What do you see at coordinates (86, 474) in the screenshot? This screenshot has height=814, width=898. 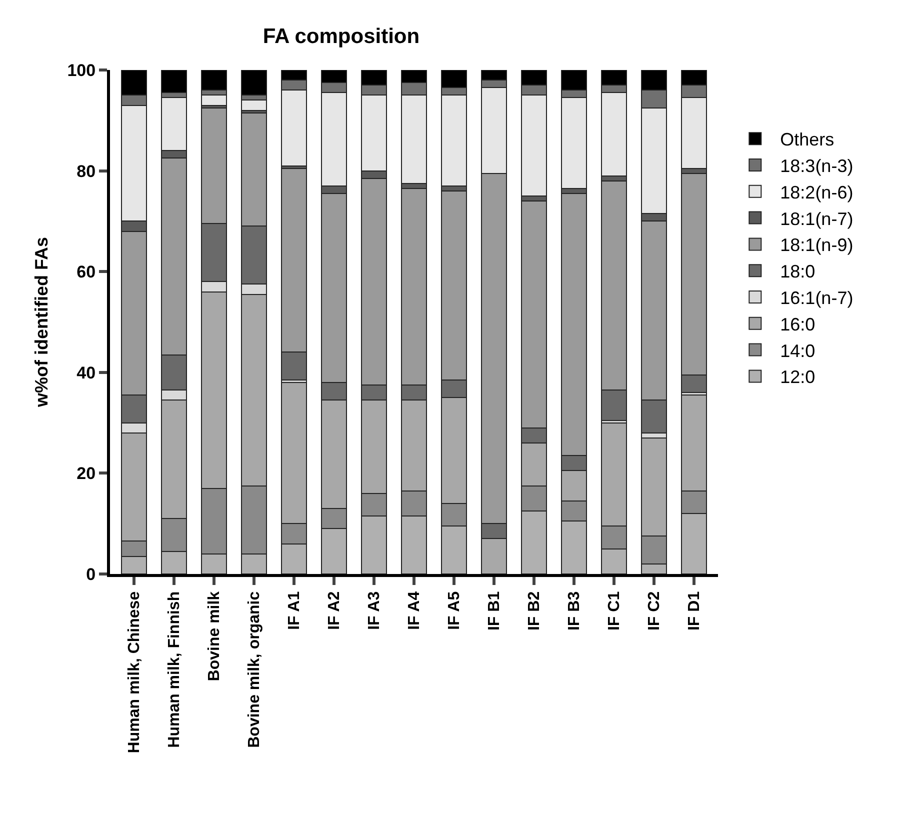 I see `y-tick-label: 20` at bounding box center [86, 474].